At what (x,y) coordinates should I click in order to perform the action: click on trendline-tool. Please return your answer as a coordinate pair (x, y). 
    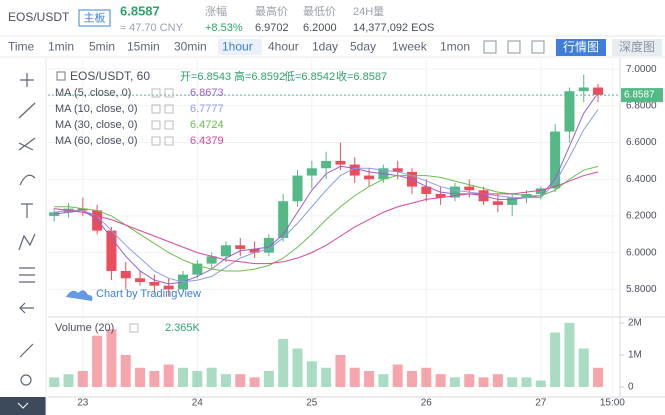
    Looking at the image, I should click on (27, 110).